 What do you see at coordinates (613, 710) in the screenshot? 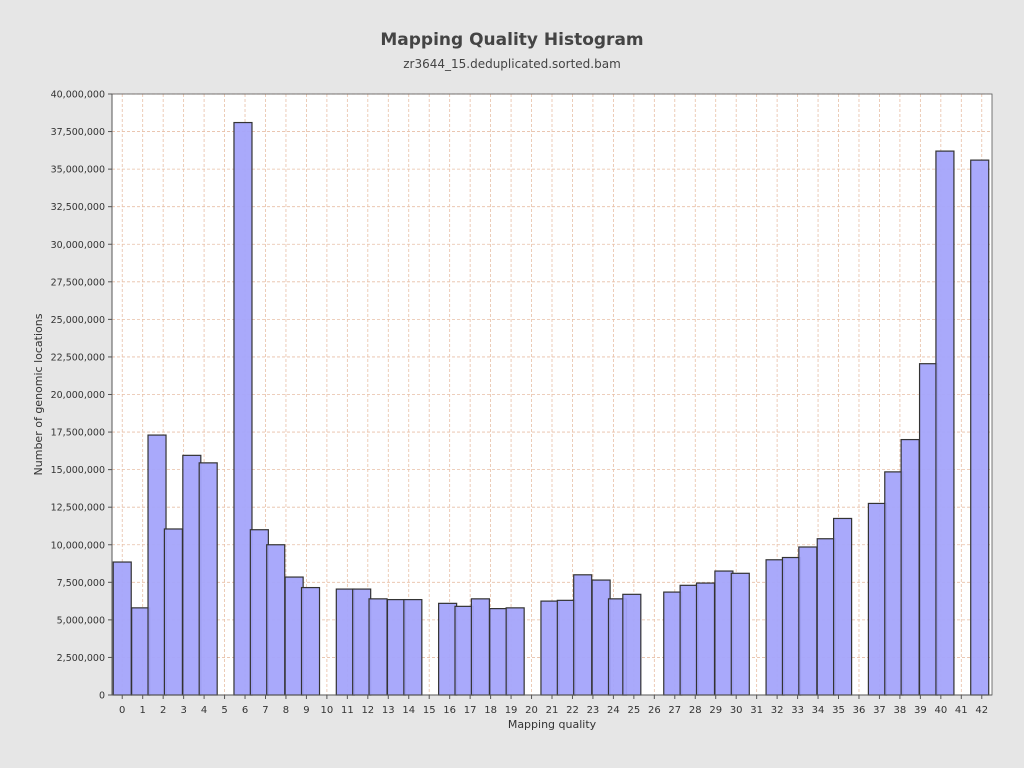
I see `x-tick-label: 24` at bounding box center [613, 710].